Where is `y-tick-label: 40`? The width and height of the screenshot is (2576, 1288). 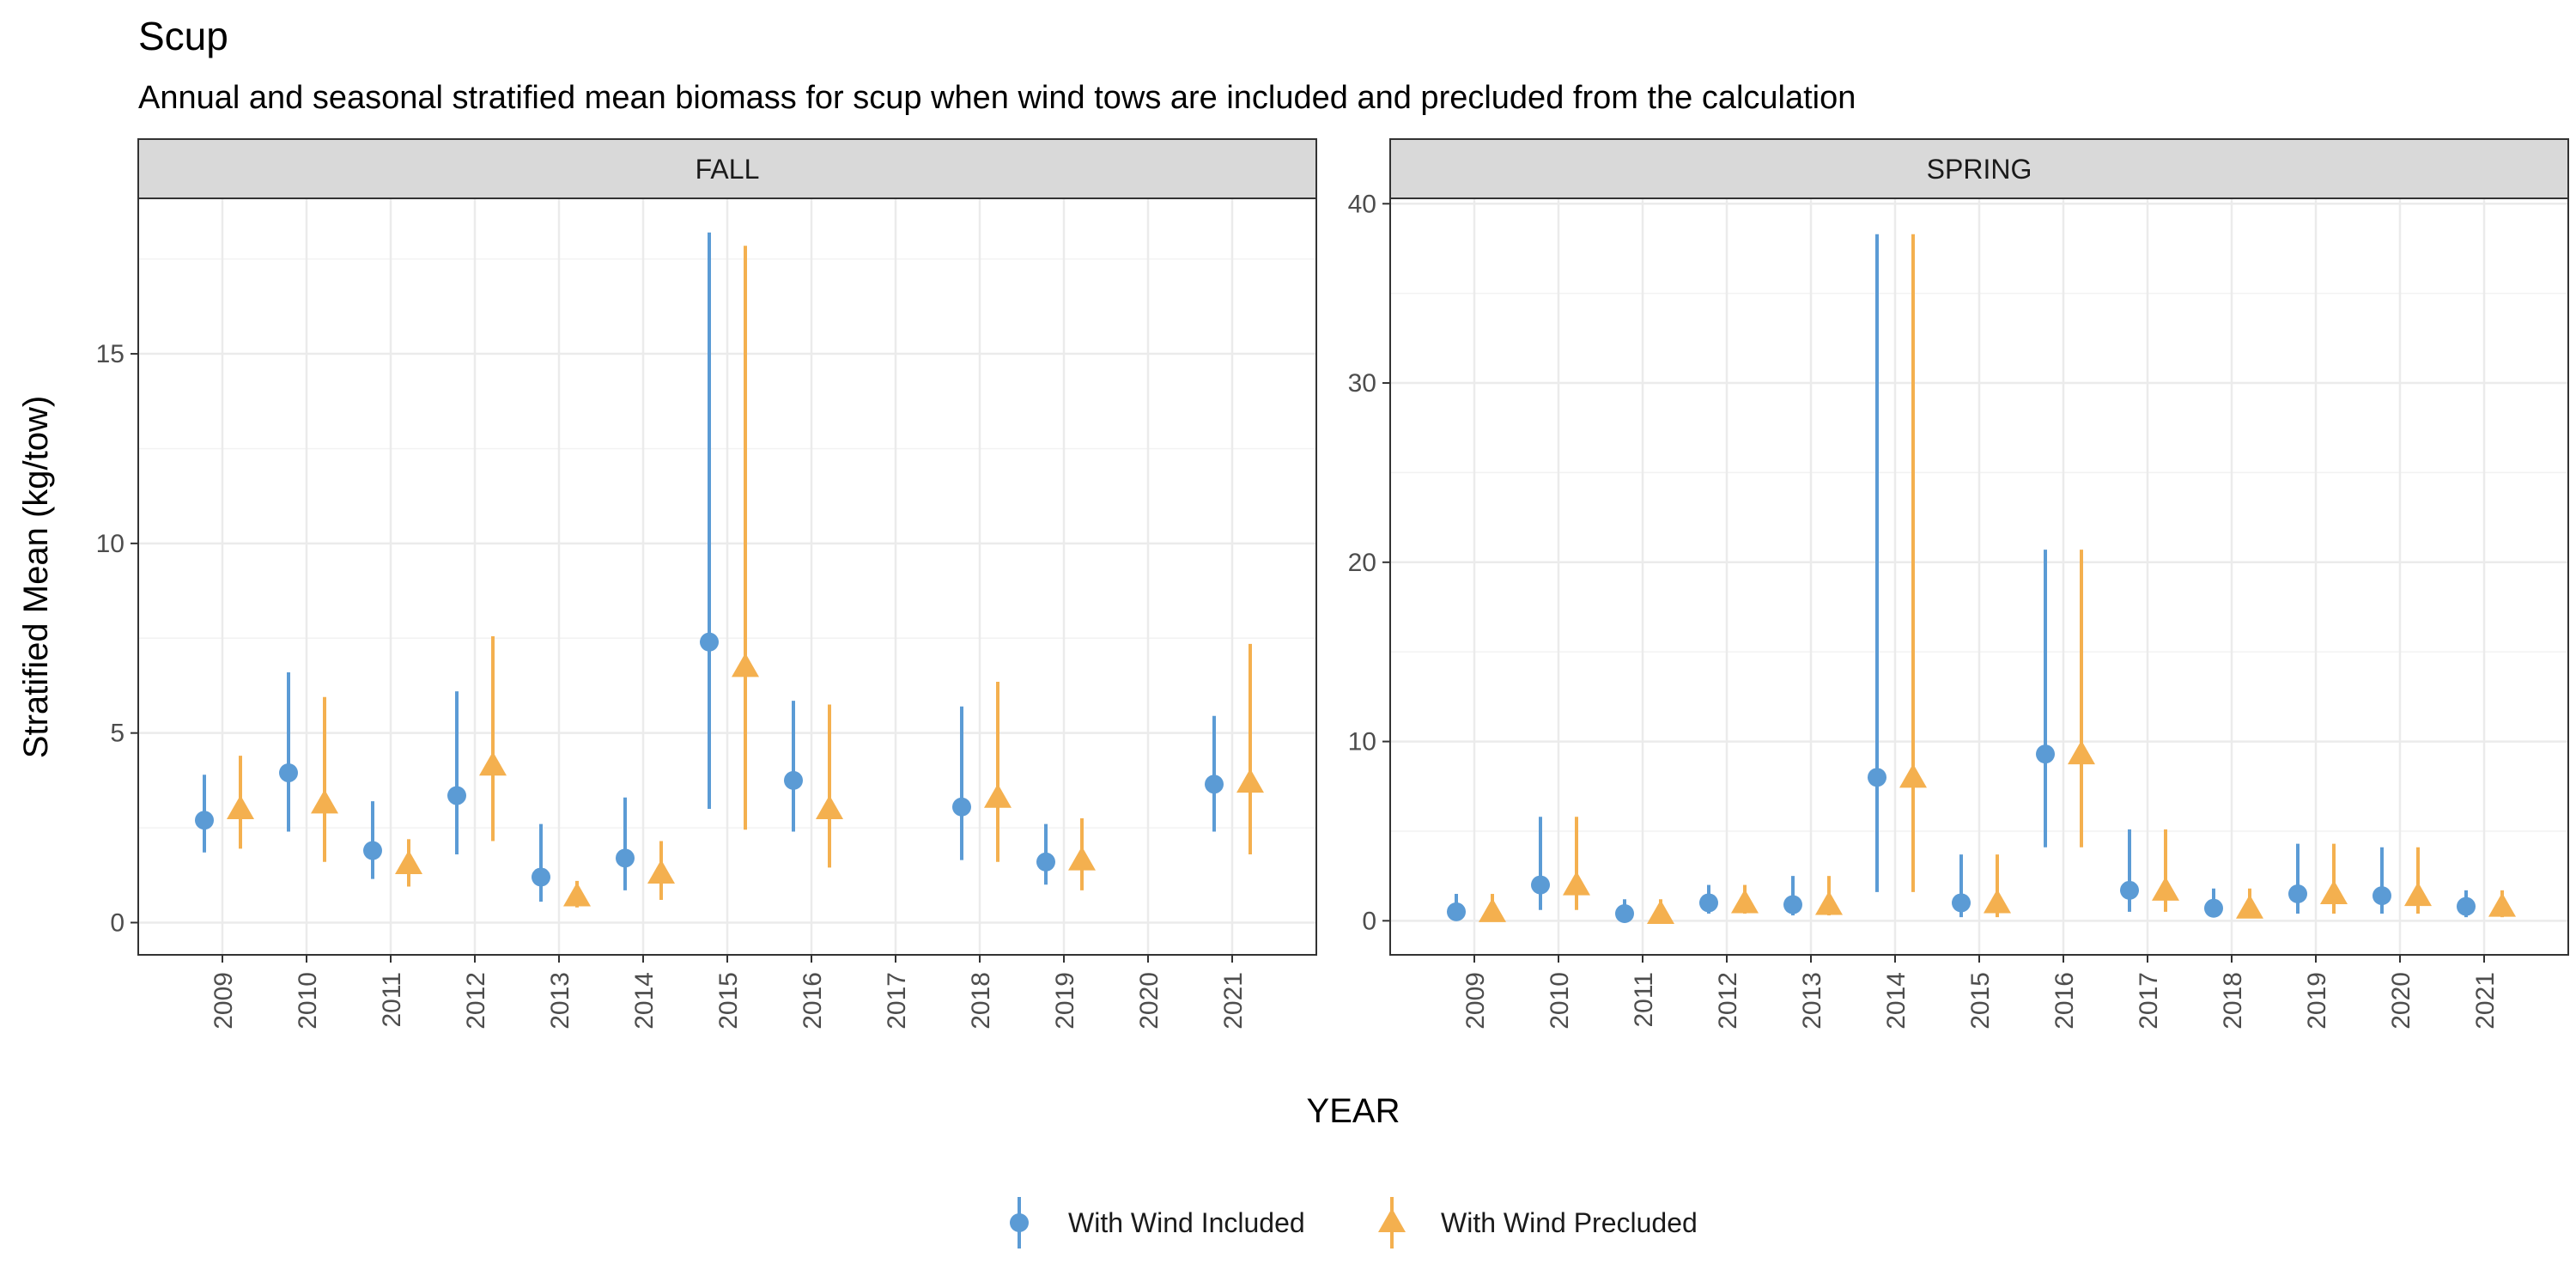
y-tick-label: 40 is located at coordinates (1362, 204).